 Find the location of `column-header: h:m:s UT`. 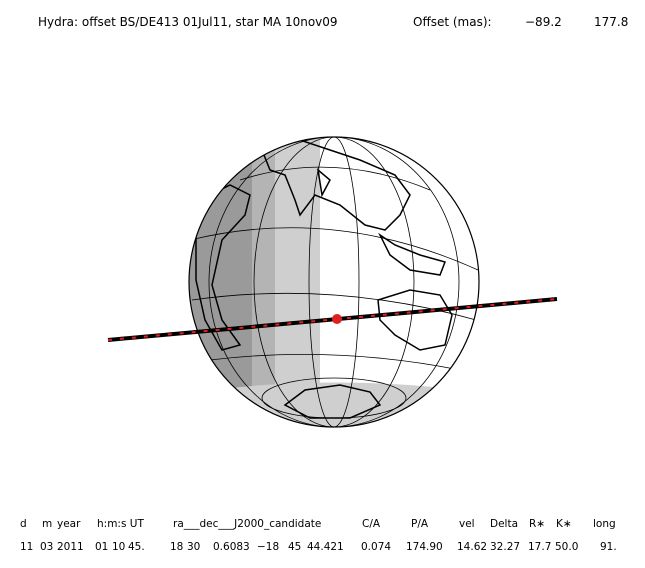

column-header: h:m:s UT is located at coordinates (120, 524).